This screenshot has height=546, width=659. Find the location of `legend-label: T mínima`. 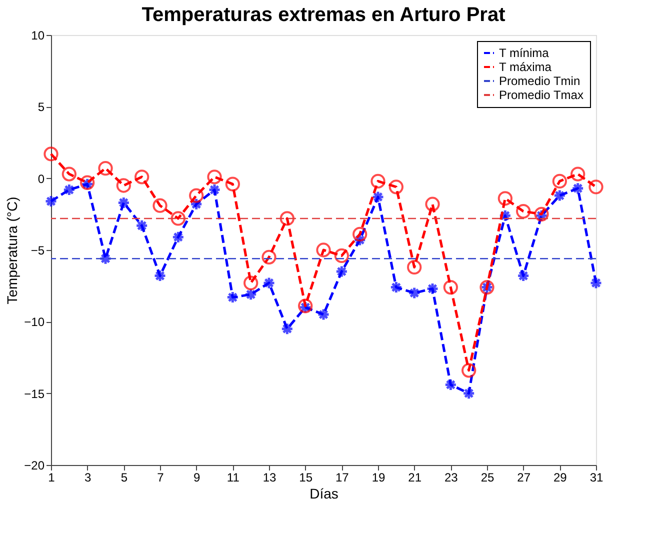

legend-label: T mínima is located at coordinates (524, 53).